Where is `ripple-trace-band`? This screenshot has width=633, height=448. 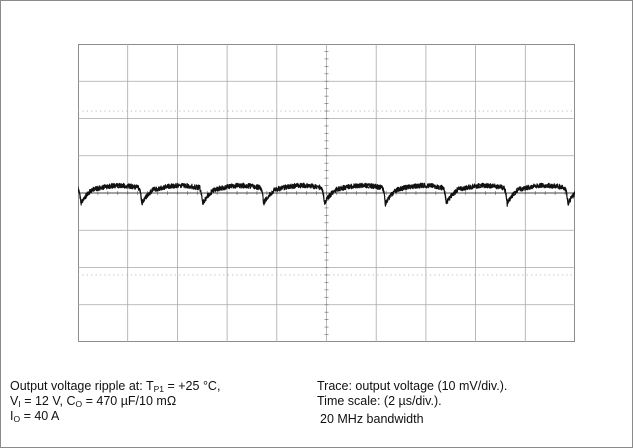 ripple-trace-band is located at coordinates (326, 194).